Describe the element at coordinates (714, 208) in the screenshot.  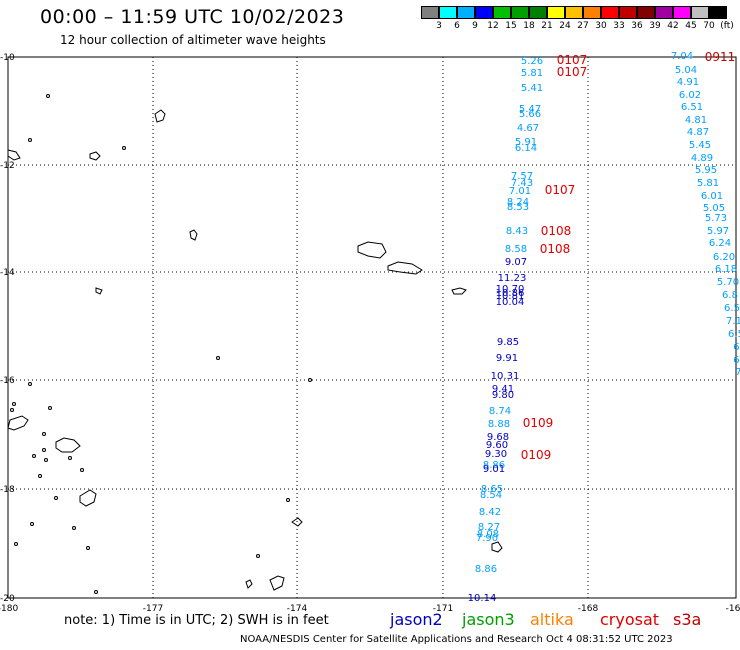
I see `swh-value-label: 5.05` at that location.